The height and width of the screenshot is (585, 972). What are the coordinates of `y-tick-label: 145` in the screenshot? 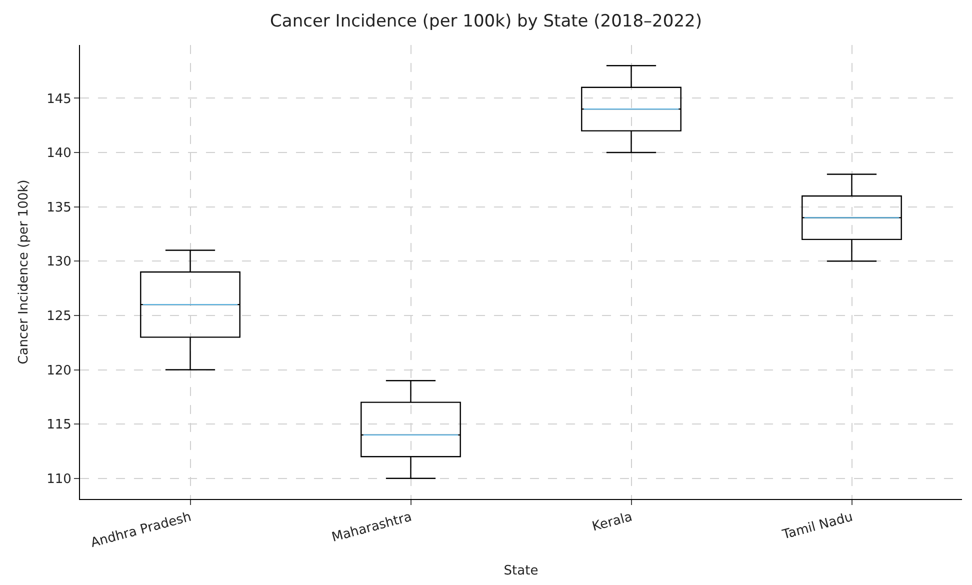 It's located at (59, 99).